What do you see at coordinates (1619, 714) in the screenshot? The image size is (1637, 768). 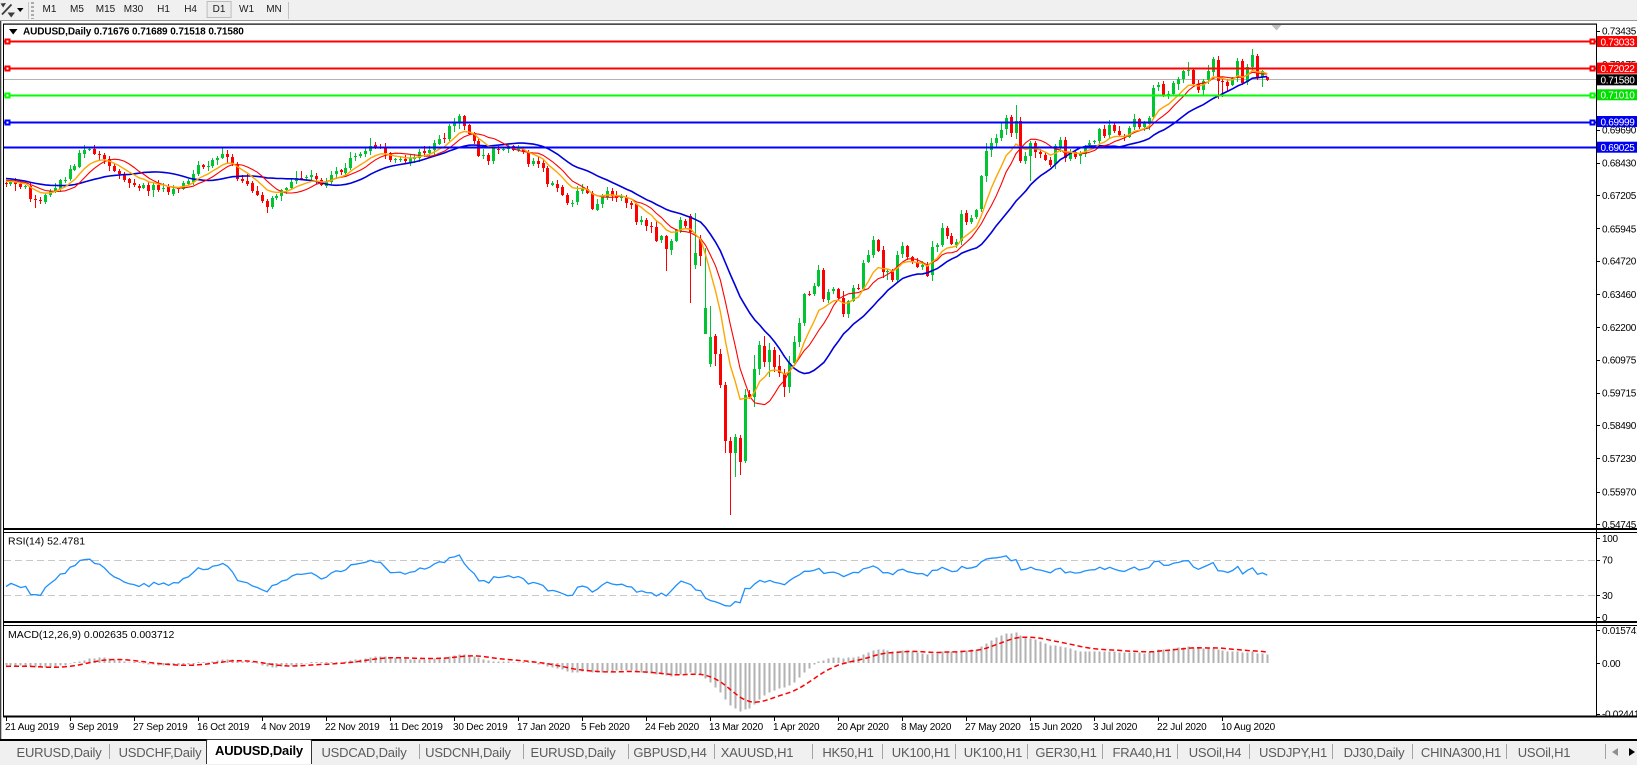 I see `svg-text: -0.024413` at bounding box center [1619, 714].